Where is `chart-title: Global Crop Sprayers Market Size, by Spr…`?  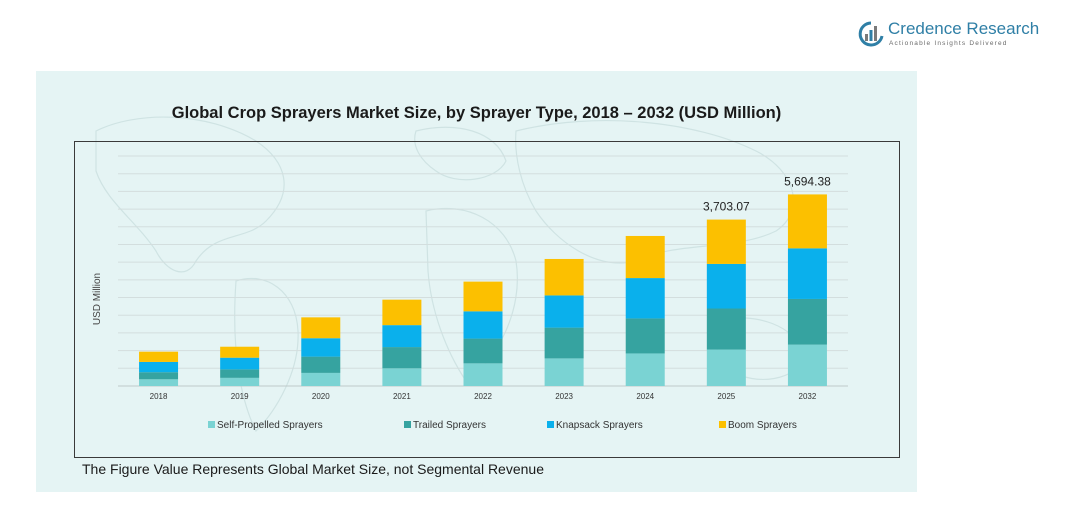 chart-title: Global Crop Sprayers Market Size, by Spr… is located at coordinates (476, 113).